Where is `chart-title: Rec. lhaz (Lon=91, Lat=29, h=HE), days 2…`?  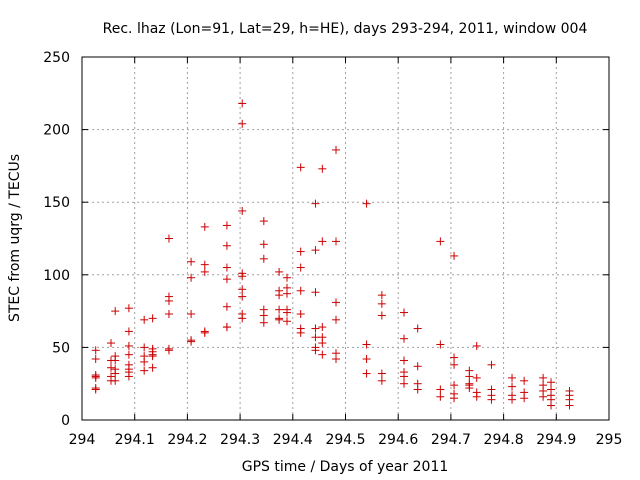 chart-title: Rec. lhaz (Lon=91, Lat=29, h=HE), days 2… is located at coordinates (345, 29).